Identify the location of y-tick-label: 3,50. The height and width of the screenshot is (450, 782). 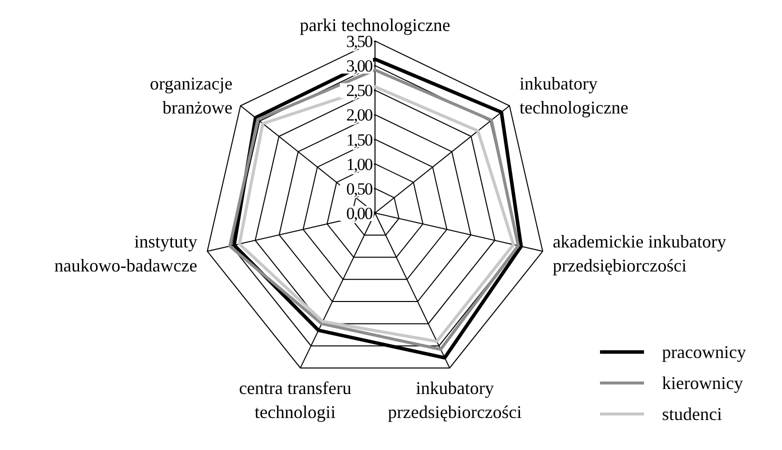
(359, 41).